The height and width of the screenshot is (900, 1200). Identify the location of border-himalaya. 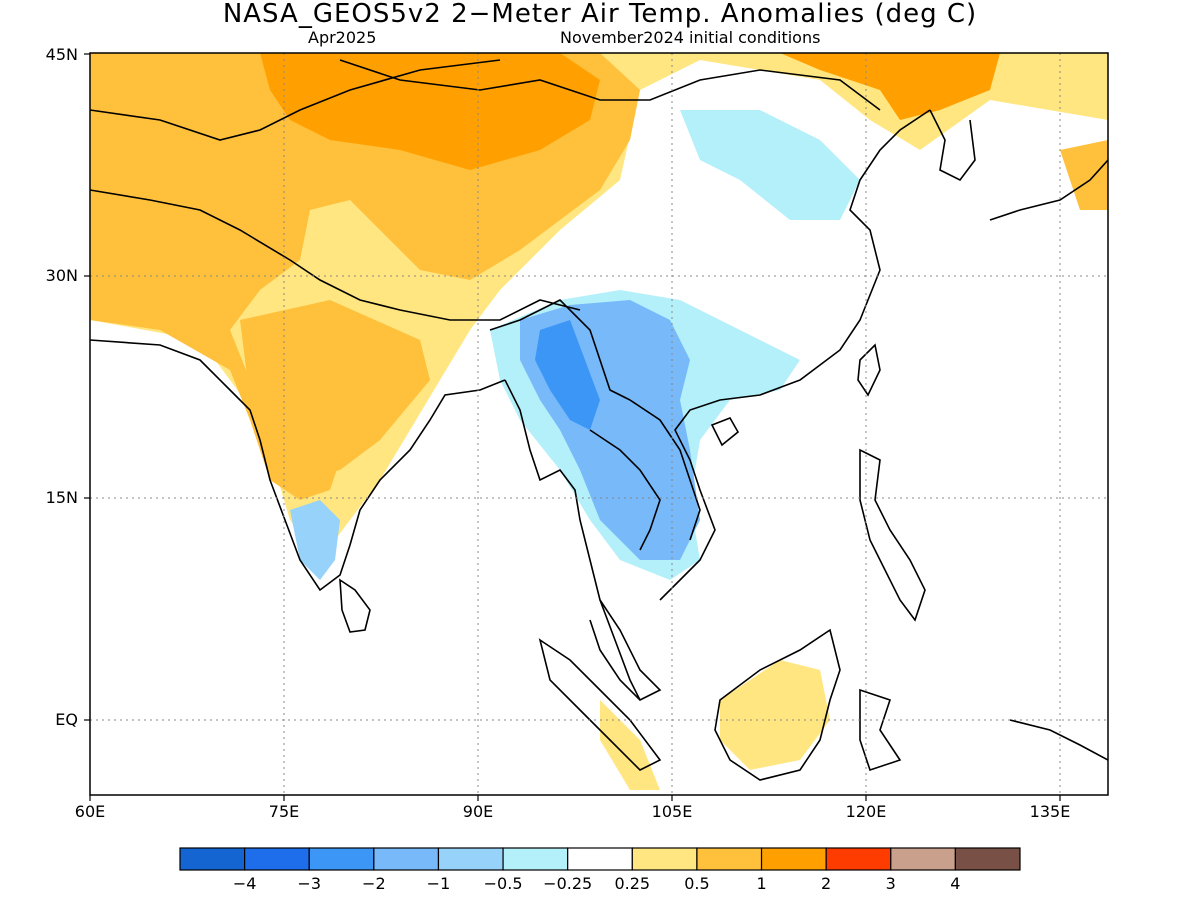
(335, 255).